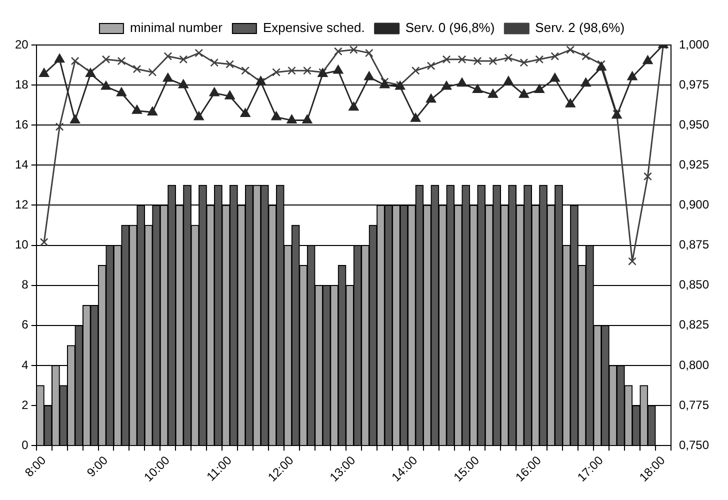 The width and height of the screenshot is (728, 500). I want to click on y-tick-label: 16, so click(21, 124).